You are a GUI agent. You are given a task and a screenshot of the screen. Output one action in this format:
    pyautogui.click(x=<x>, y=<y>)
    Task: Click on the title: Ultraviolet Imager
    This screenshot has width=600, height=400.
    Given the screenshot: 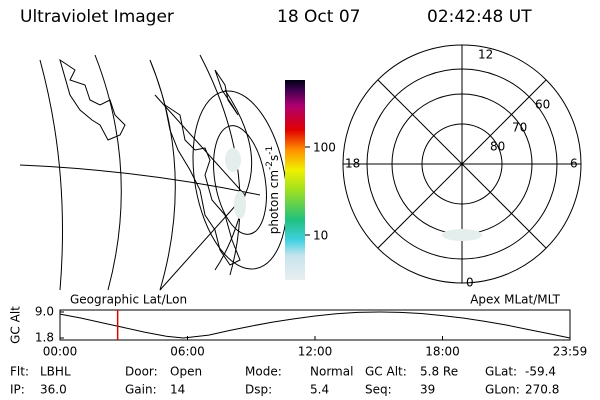 What is the action you would take?
    pyautogui.click(x=97, y=17)
    